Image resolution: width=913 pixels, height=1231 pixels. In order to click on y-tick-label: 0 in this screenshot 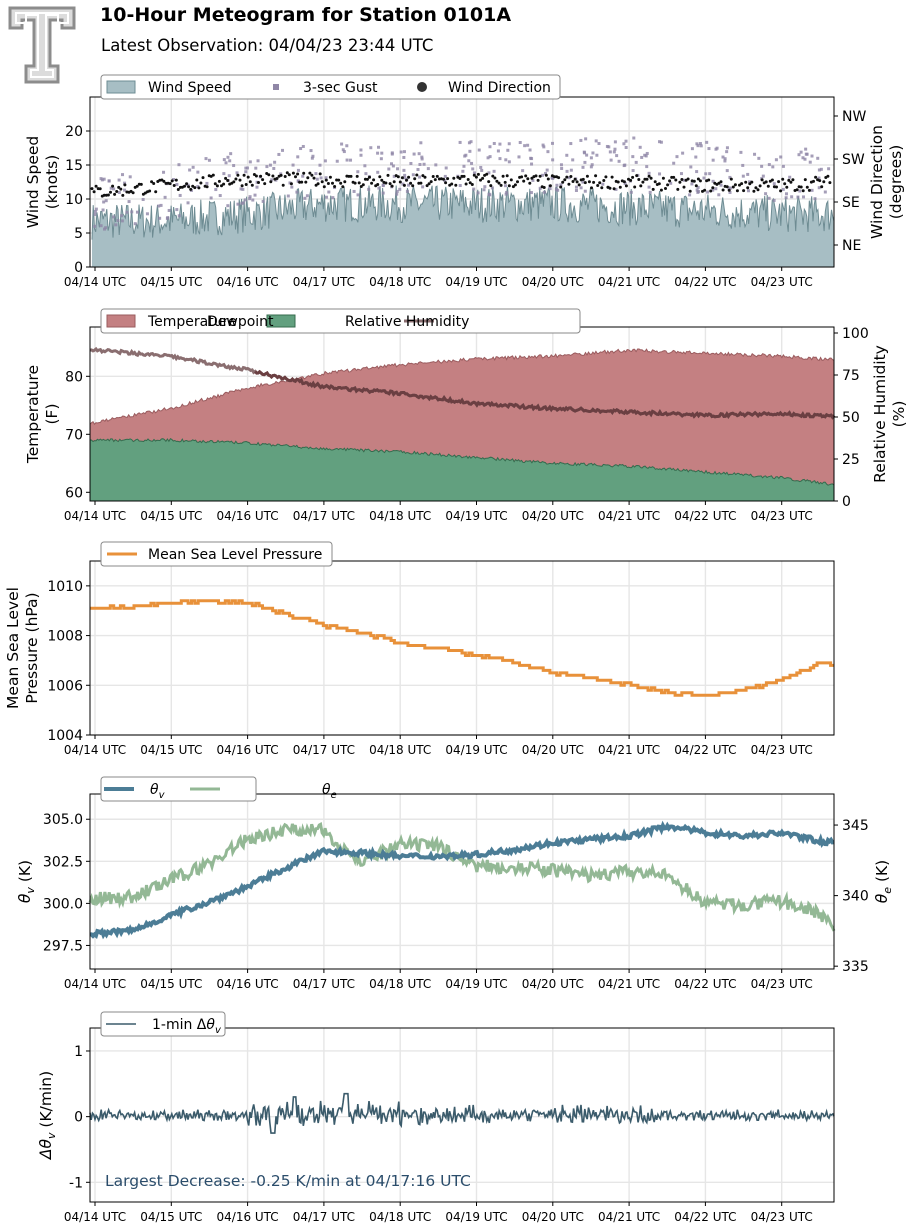, I will do `click(78, 1118)`.